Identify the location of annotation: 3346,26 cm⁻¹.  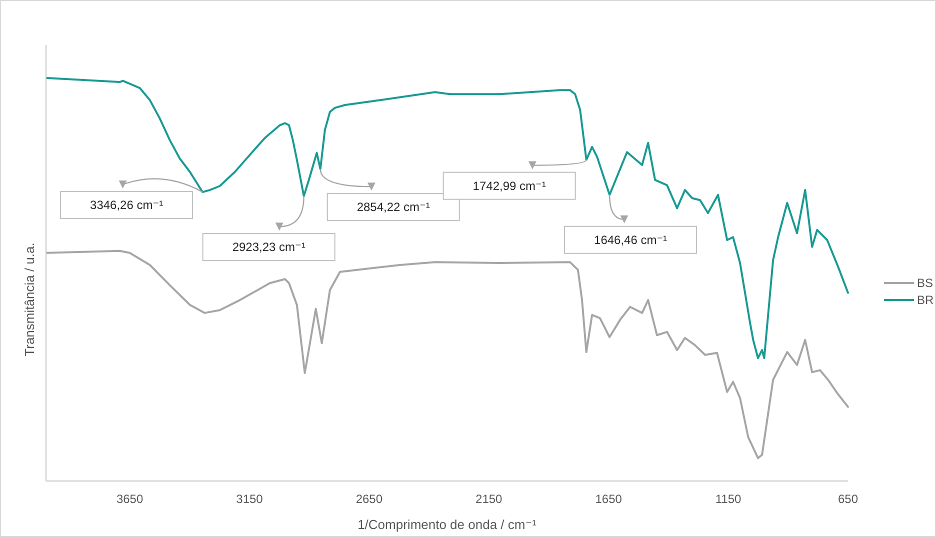
(127, 205).